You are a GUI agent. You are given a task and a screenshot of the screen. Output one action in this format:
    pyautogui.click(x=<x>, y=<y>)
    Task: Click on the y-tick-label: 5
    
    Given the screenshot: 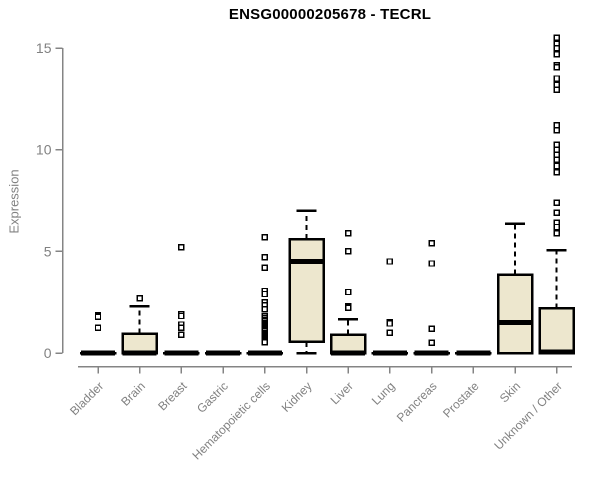 What is the action you would take?
    pyautogui.click(x=48, y=251)
    